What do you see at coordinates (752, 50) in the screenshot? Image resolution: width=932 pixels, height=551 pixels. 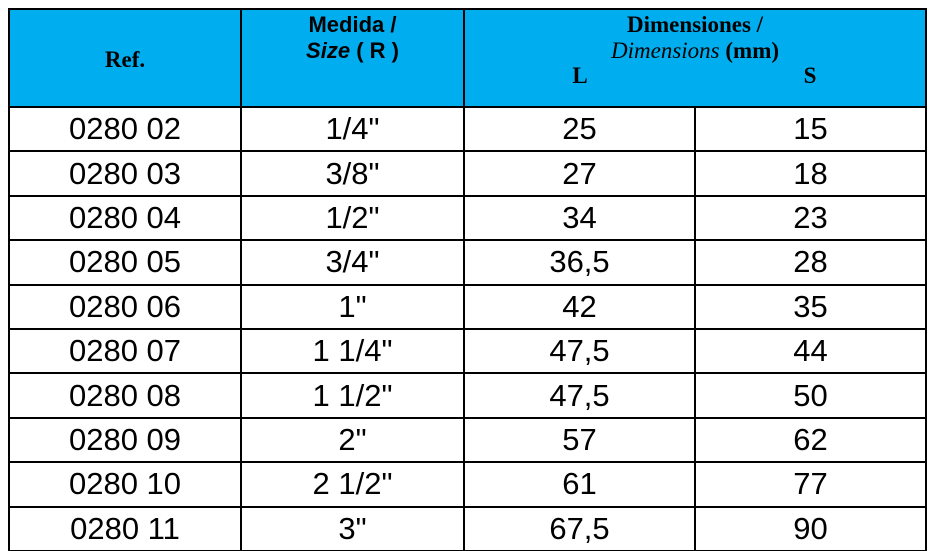 I see `dimensions-header-rest: (mm)` at bounding box center [752, 50].